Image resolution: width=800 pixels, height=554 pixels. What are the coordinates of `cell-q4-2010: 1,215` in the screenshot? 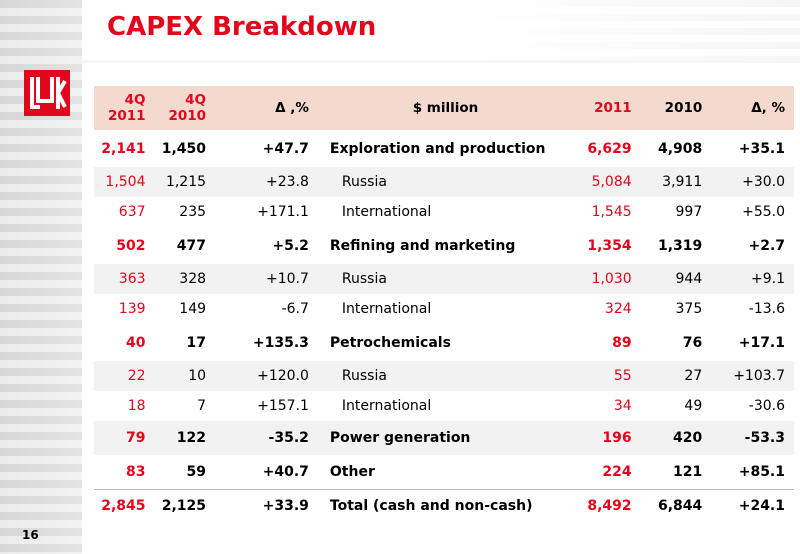 It's located at (186, 182).